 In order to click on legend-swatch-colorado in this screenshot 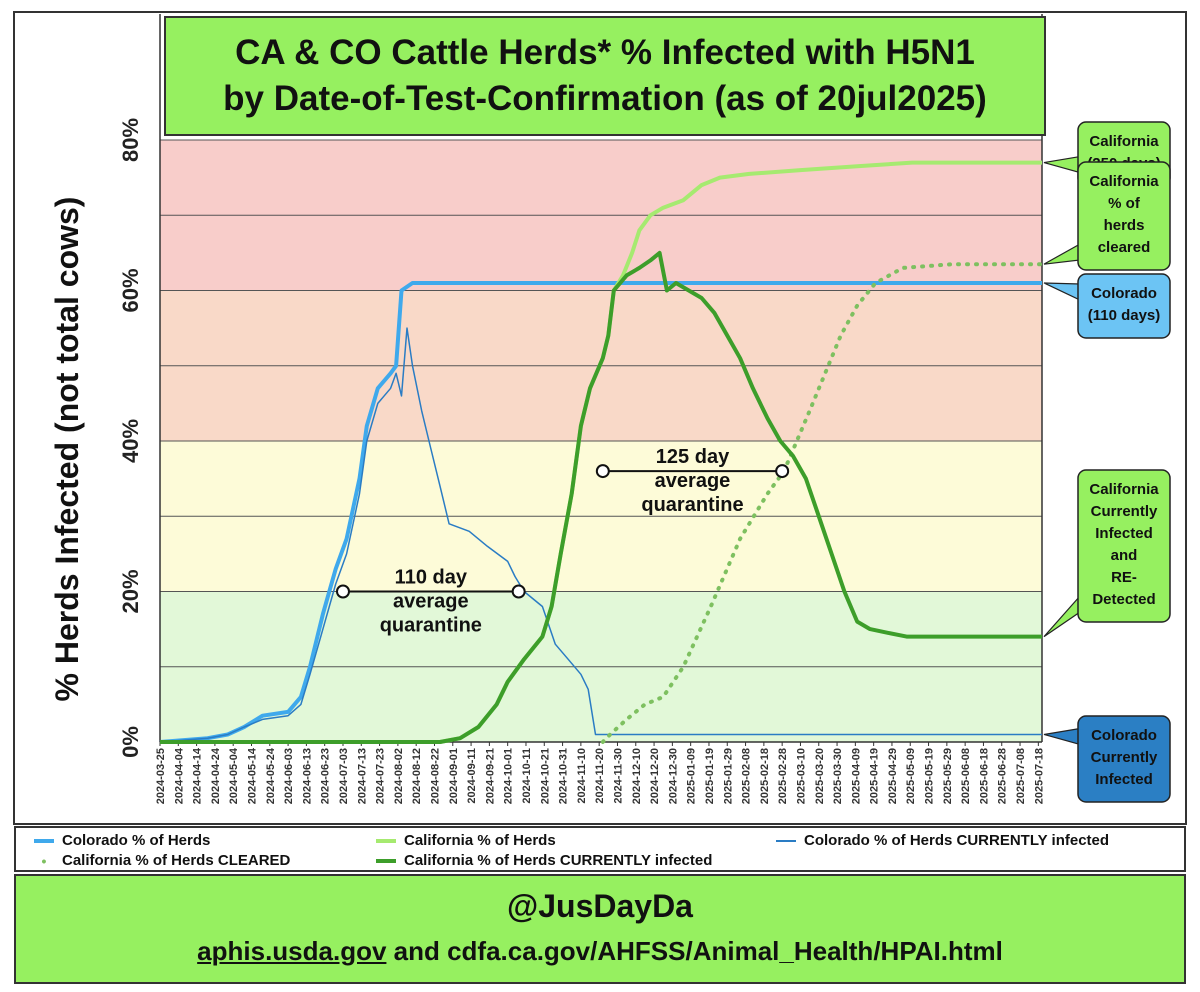, I will do `click(44, 840)`.